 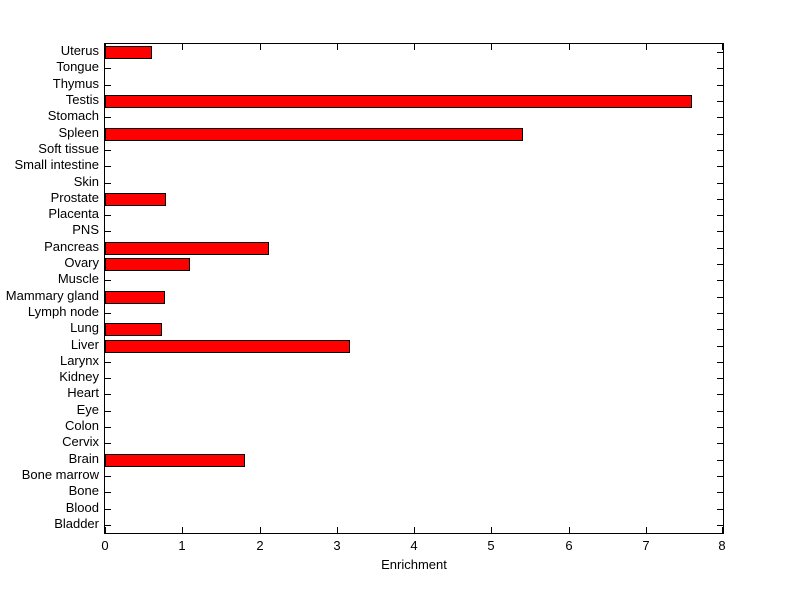 What do you see at coordinates (182, 545) in the screenshot?
I see `x-tick-label-1: 1` at bounding box center [182, 545].